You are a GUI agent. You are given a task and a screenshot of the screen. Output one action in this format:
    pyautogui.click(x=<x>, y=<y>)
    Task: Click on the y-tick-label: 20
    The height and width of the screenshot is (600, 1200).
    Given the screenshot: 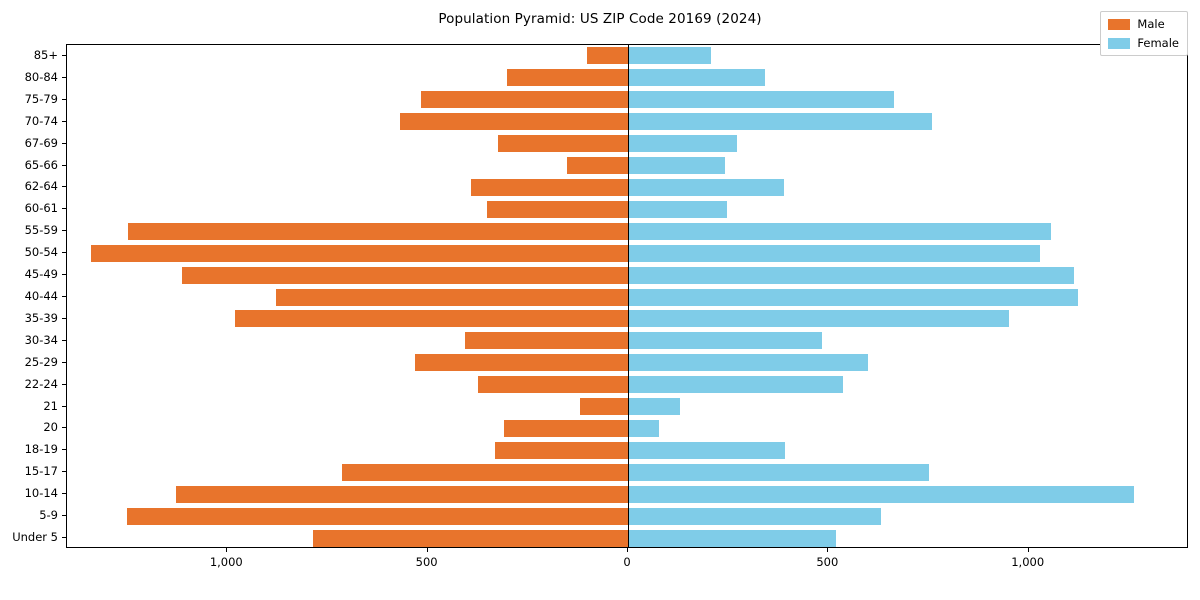 What is the action you would take?
    pyautogui.click(x=50, y=427)
    